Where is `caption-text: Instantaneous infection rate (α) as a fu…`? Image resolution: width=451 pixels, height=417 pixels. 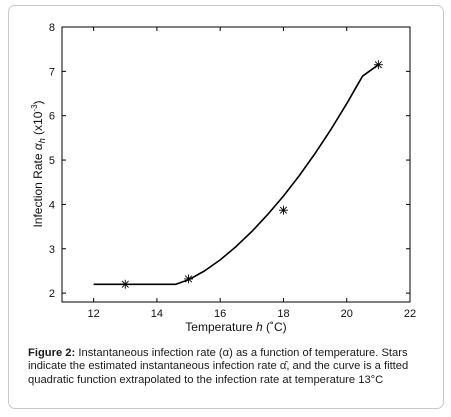 caption-text: Instantaneous infection rate (α) as a fu… is located at coordinates (218, 366).